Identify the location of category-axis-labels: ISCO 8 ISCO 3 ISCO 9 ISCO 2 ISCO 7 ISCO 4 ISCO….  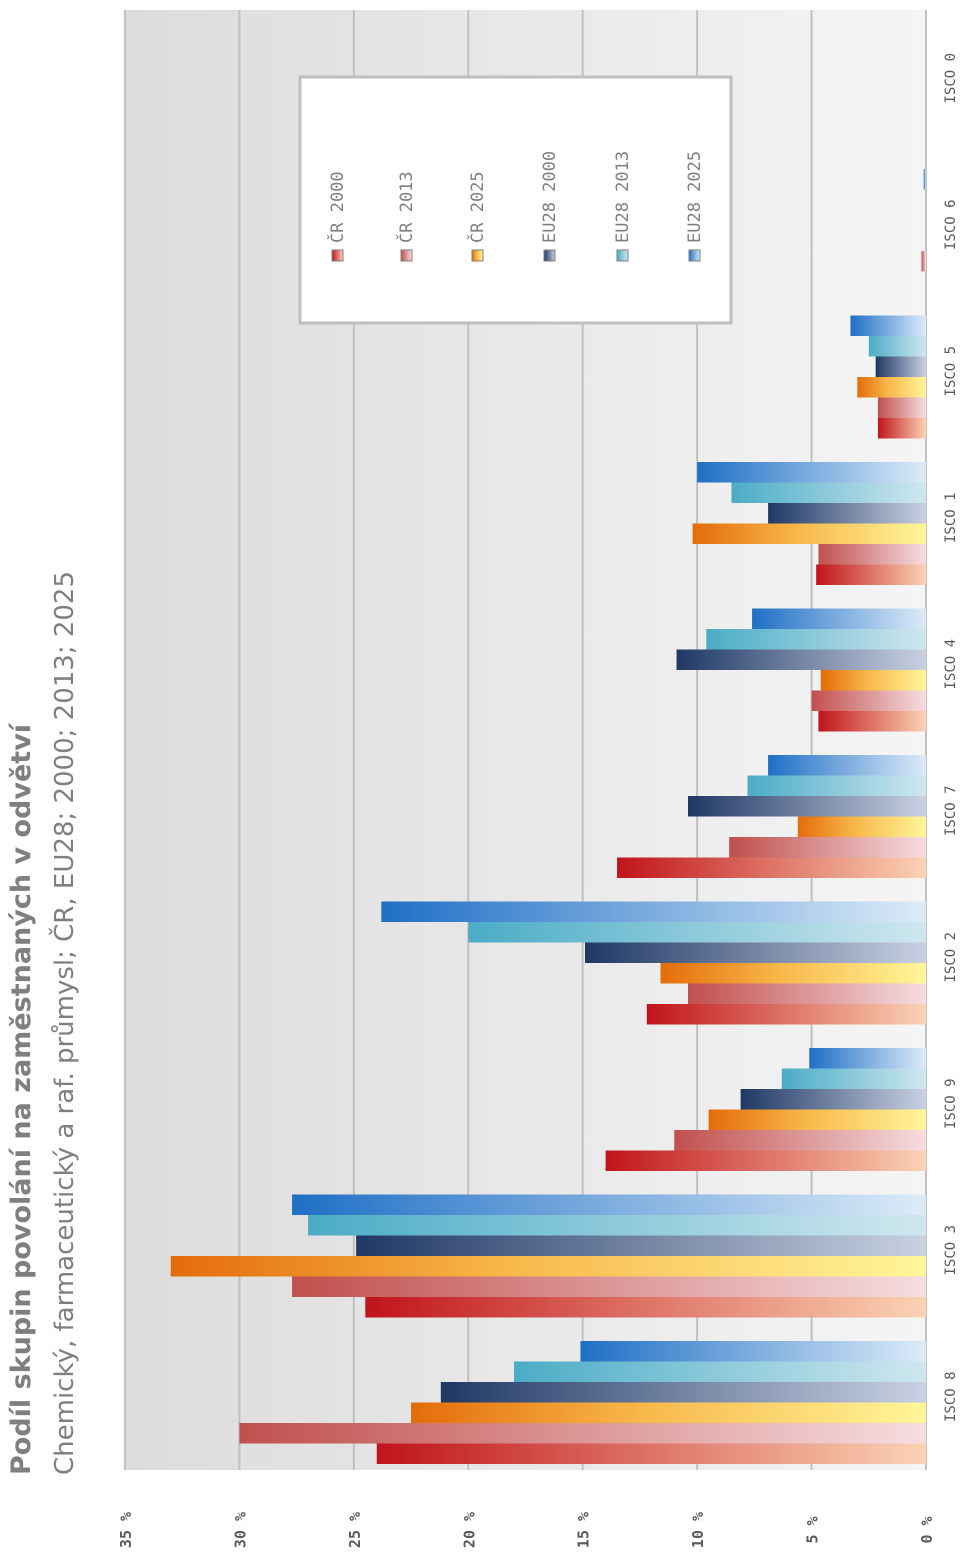
(951, 737).